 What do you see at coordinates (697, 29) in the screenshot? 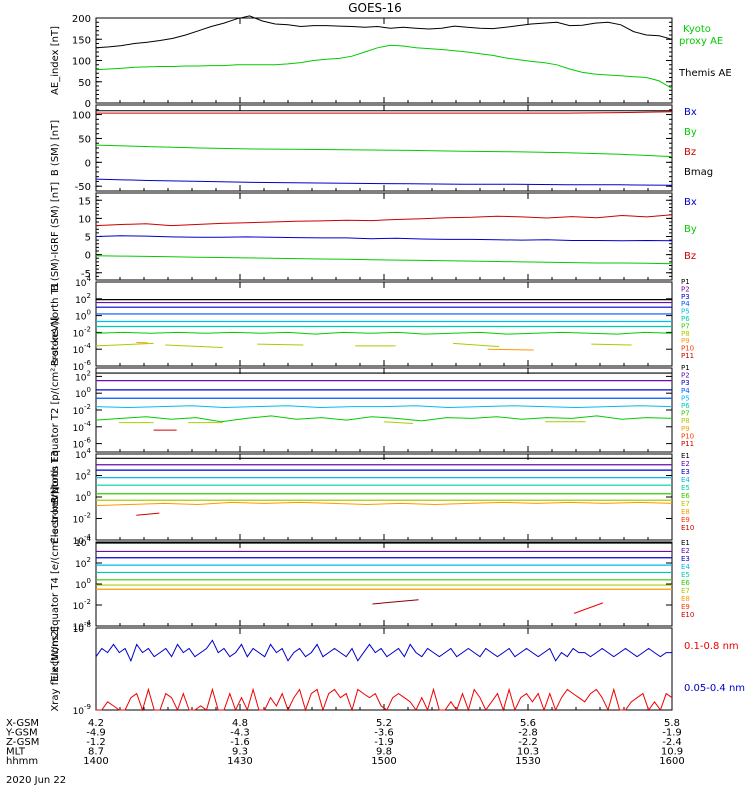
I see `legend-label-ae: Kyoto` at bounding box center [697, 29].